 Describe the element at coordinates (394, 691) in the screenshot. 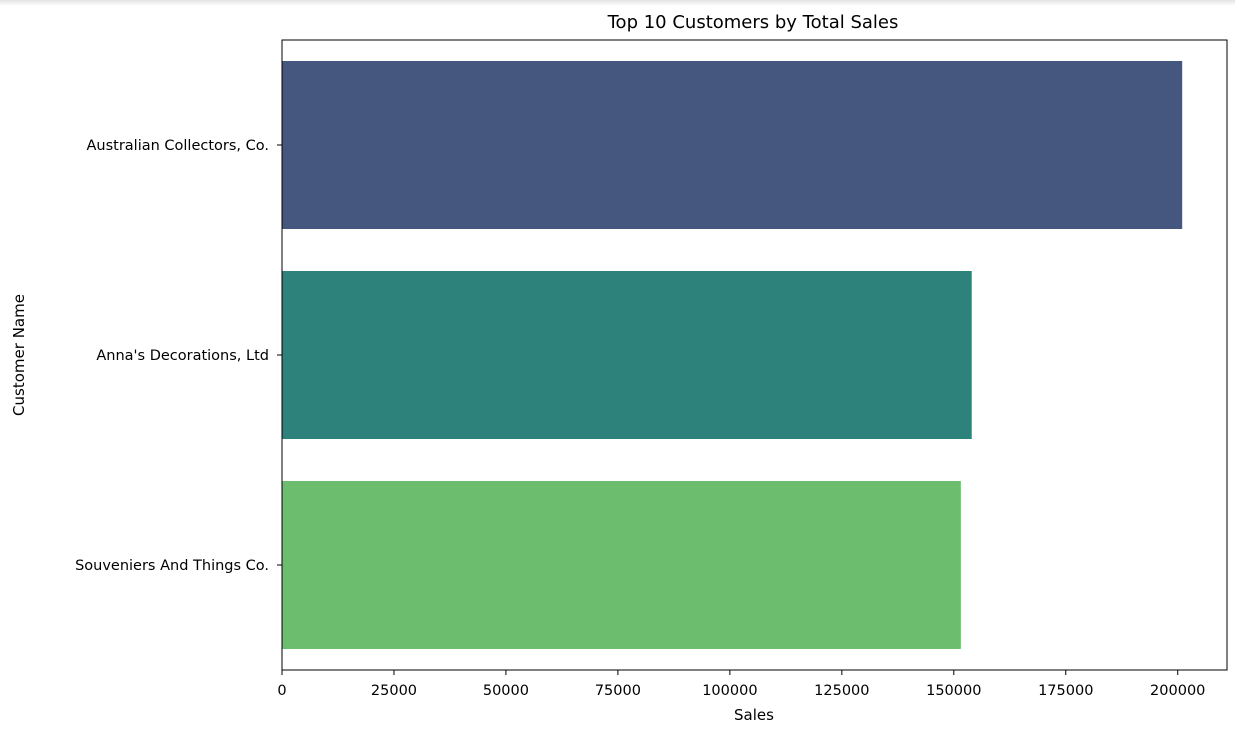

I see `x-tick-label: 25000` at that location.